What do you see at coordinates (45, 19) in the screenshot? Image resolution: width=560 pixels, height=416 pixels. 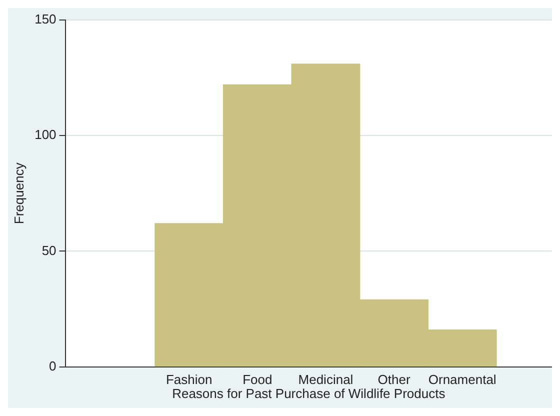 I see `y-tick-label: 150` at bounding box center [45, 19].